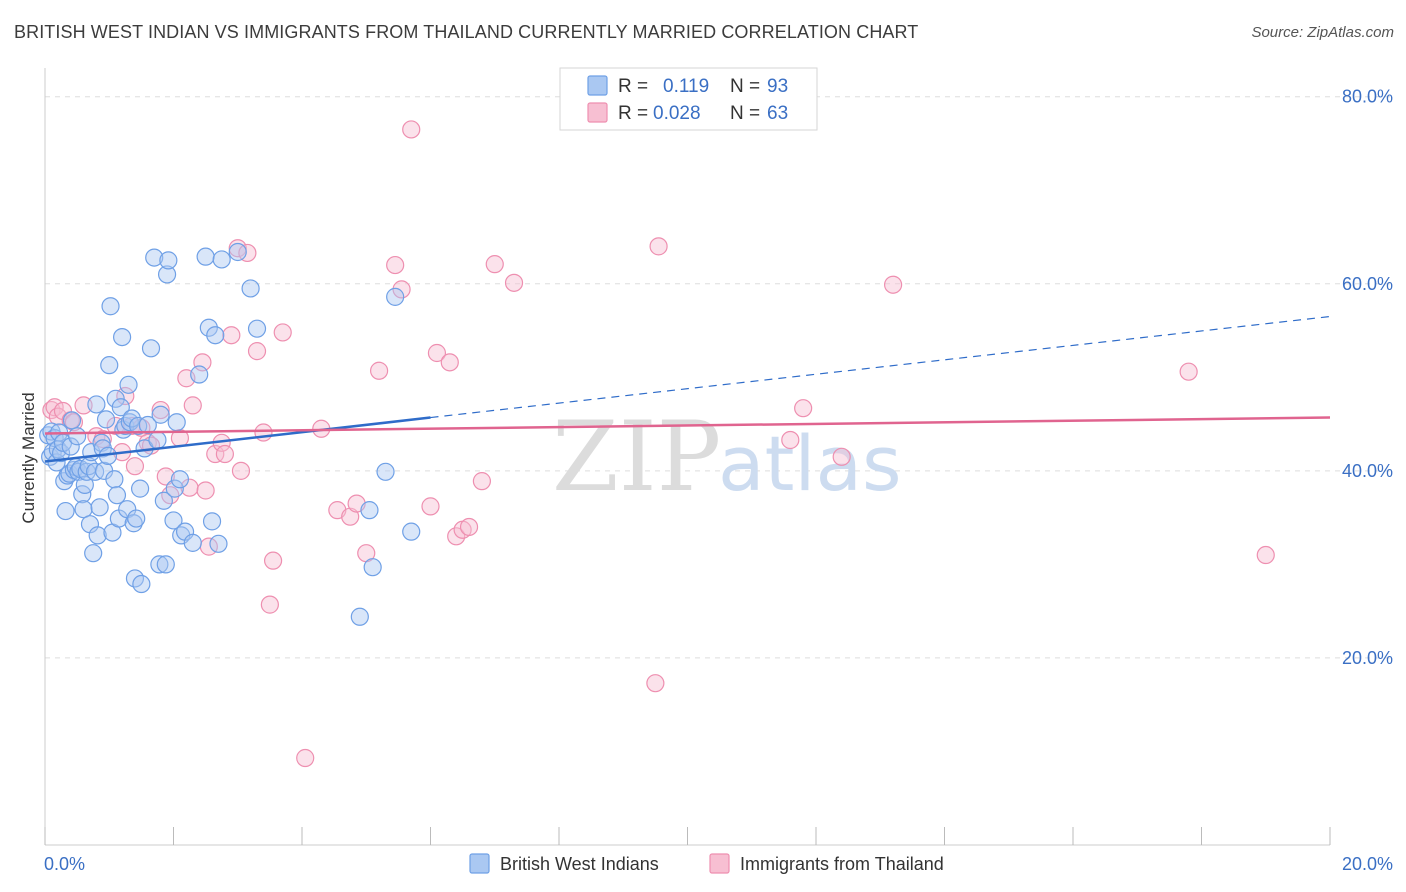 The image size is (1406, 892). Describe the element at coordinates (745, 113) in the screenshot. I see `legend-n-label-2: N =` at that location.